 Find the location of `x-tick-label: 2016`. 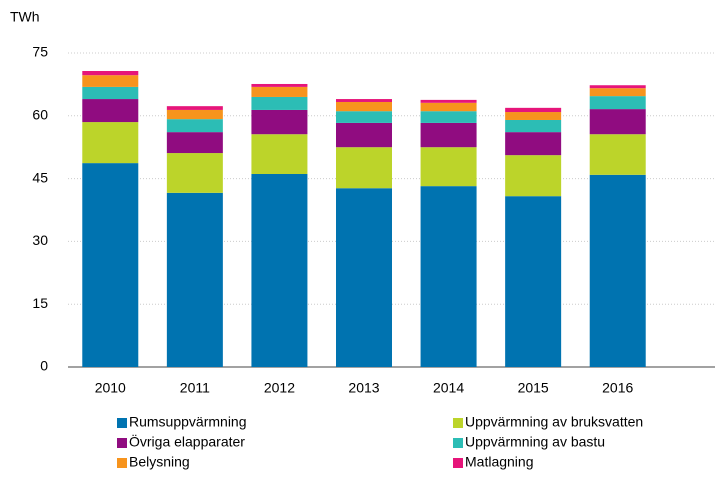

x-tick-label: 2016 is located at coordinates (617, 388).